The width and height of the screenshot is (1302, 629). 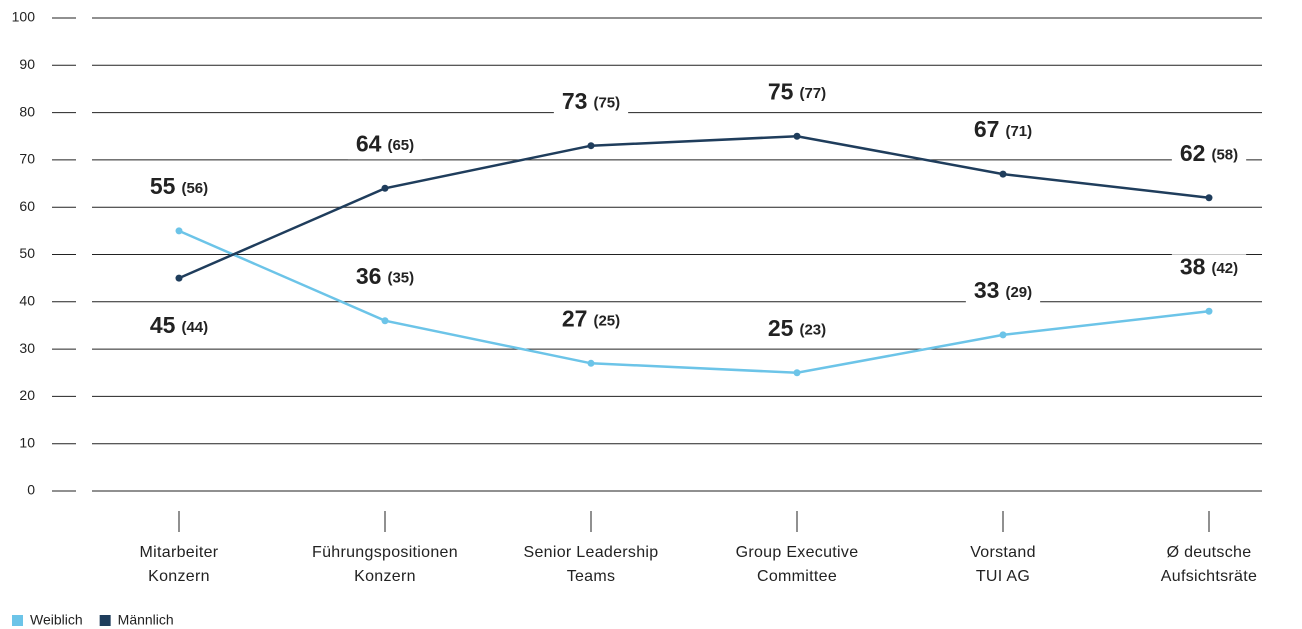 I want to click on data-label-comparison: (29), so click(x=1018, y=292).